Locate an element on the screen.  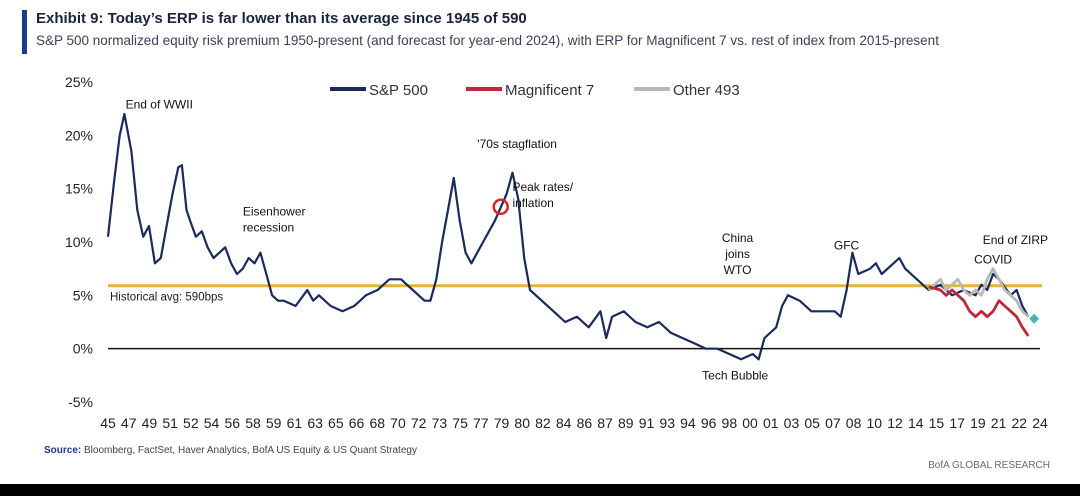
x-tick-label: 73 is located at coordinates (440, 423).